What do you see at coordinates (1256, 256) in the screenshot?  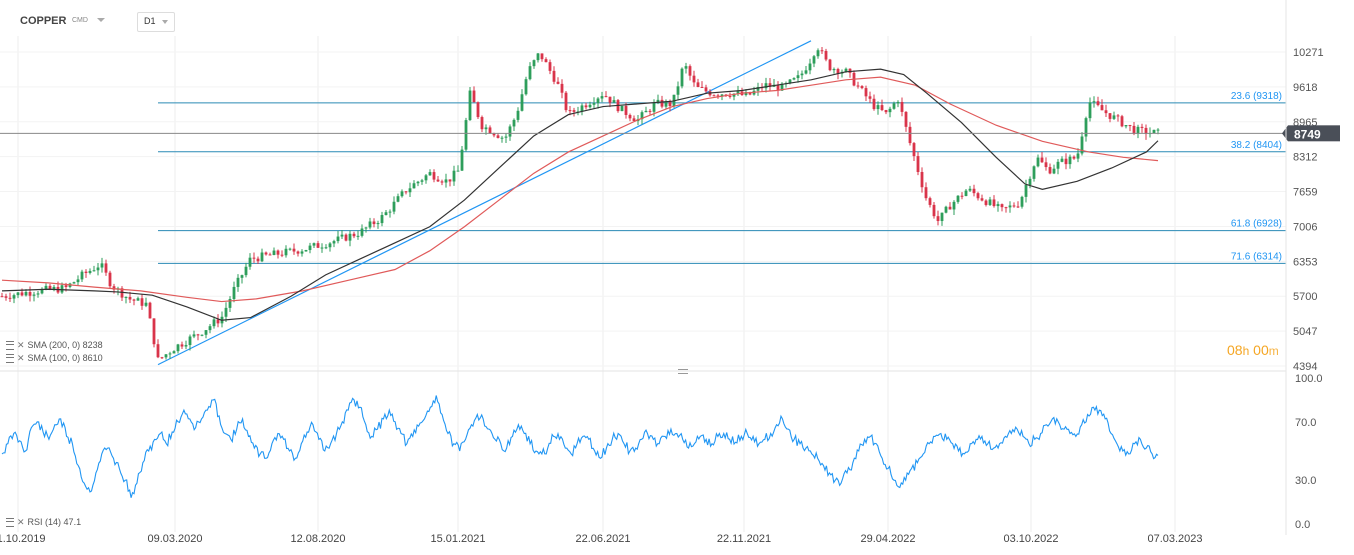 I see `fib-label: 71.6 (6314)` at bounding box center [1256, 256].